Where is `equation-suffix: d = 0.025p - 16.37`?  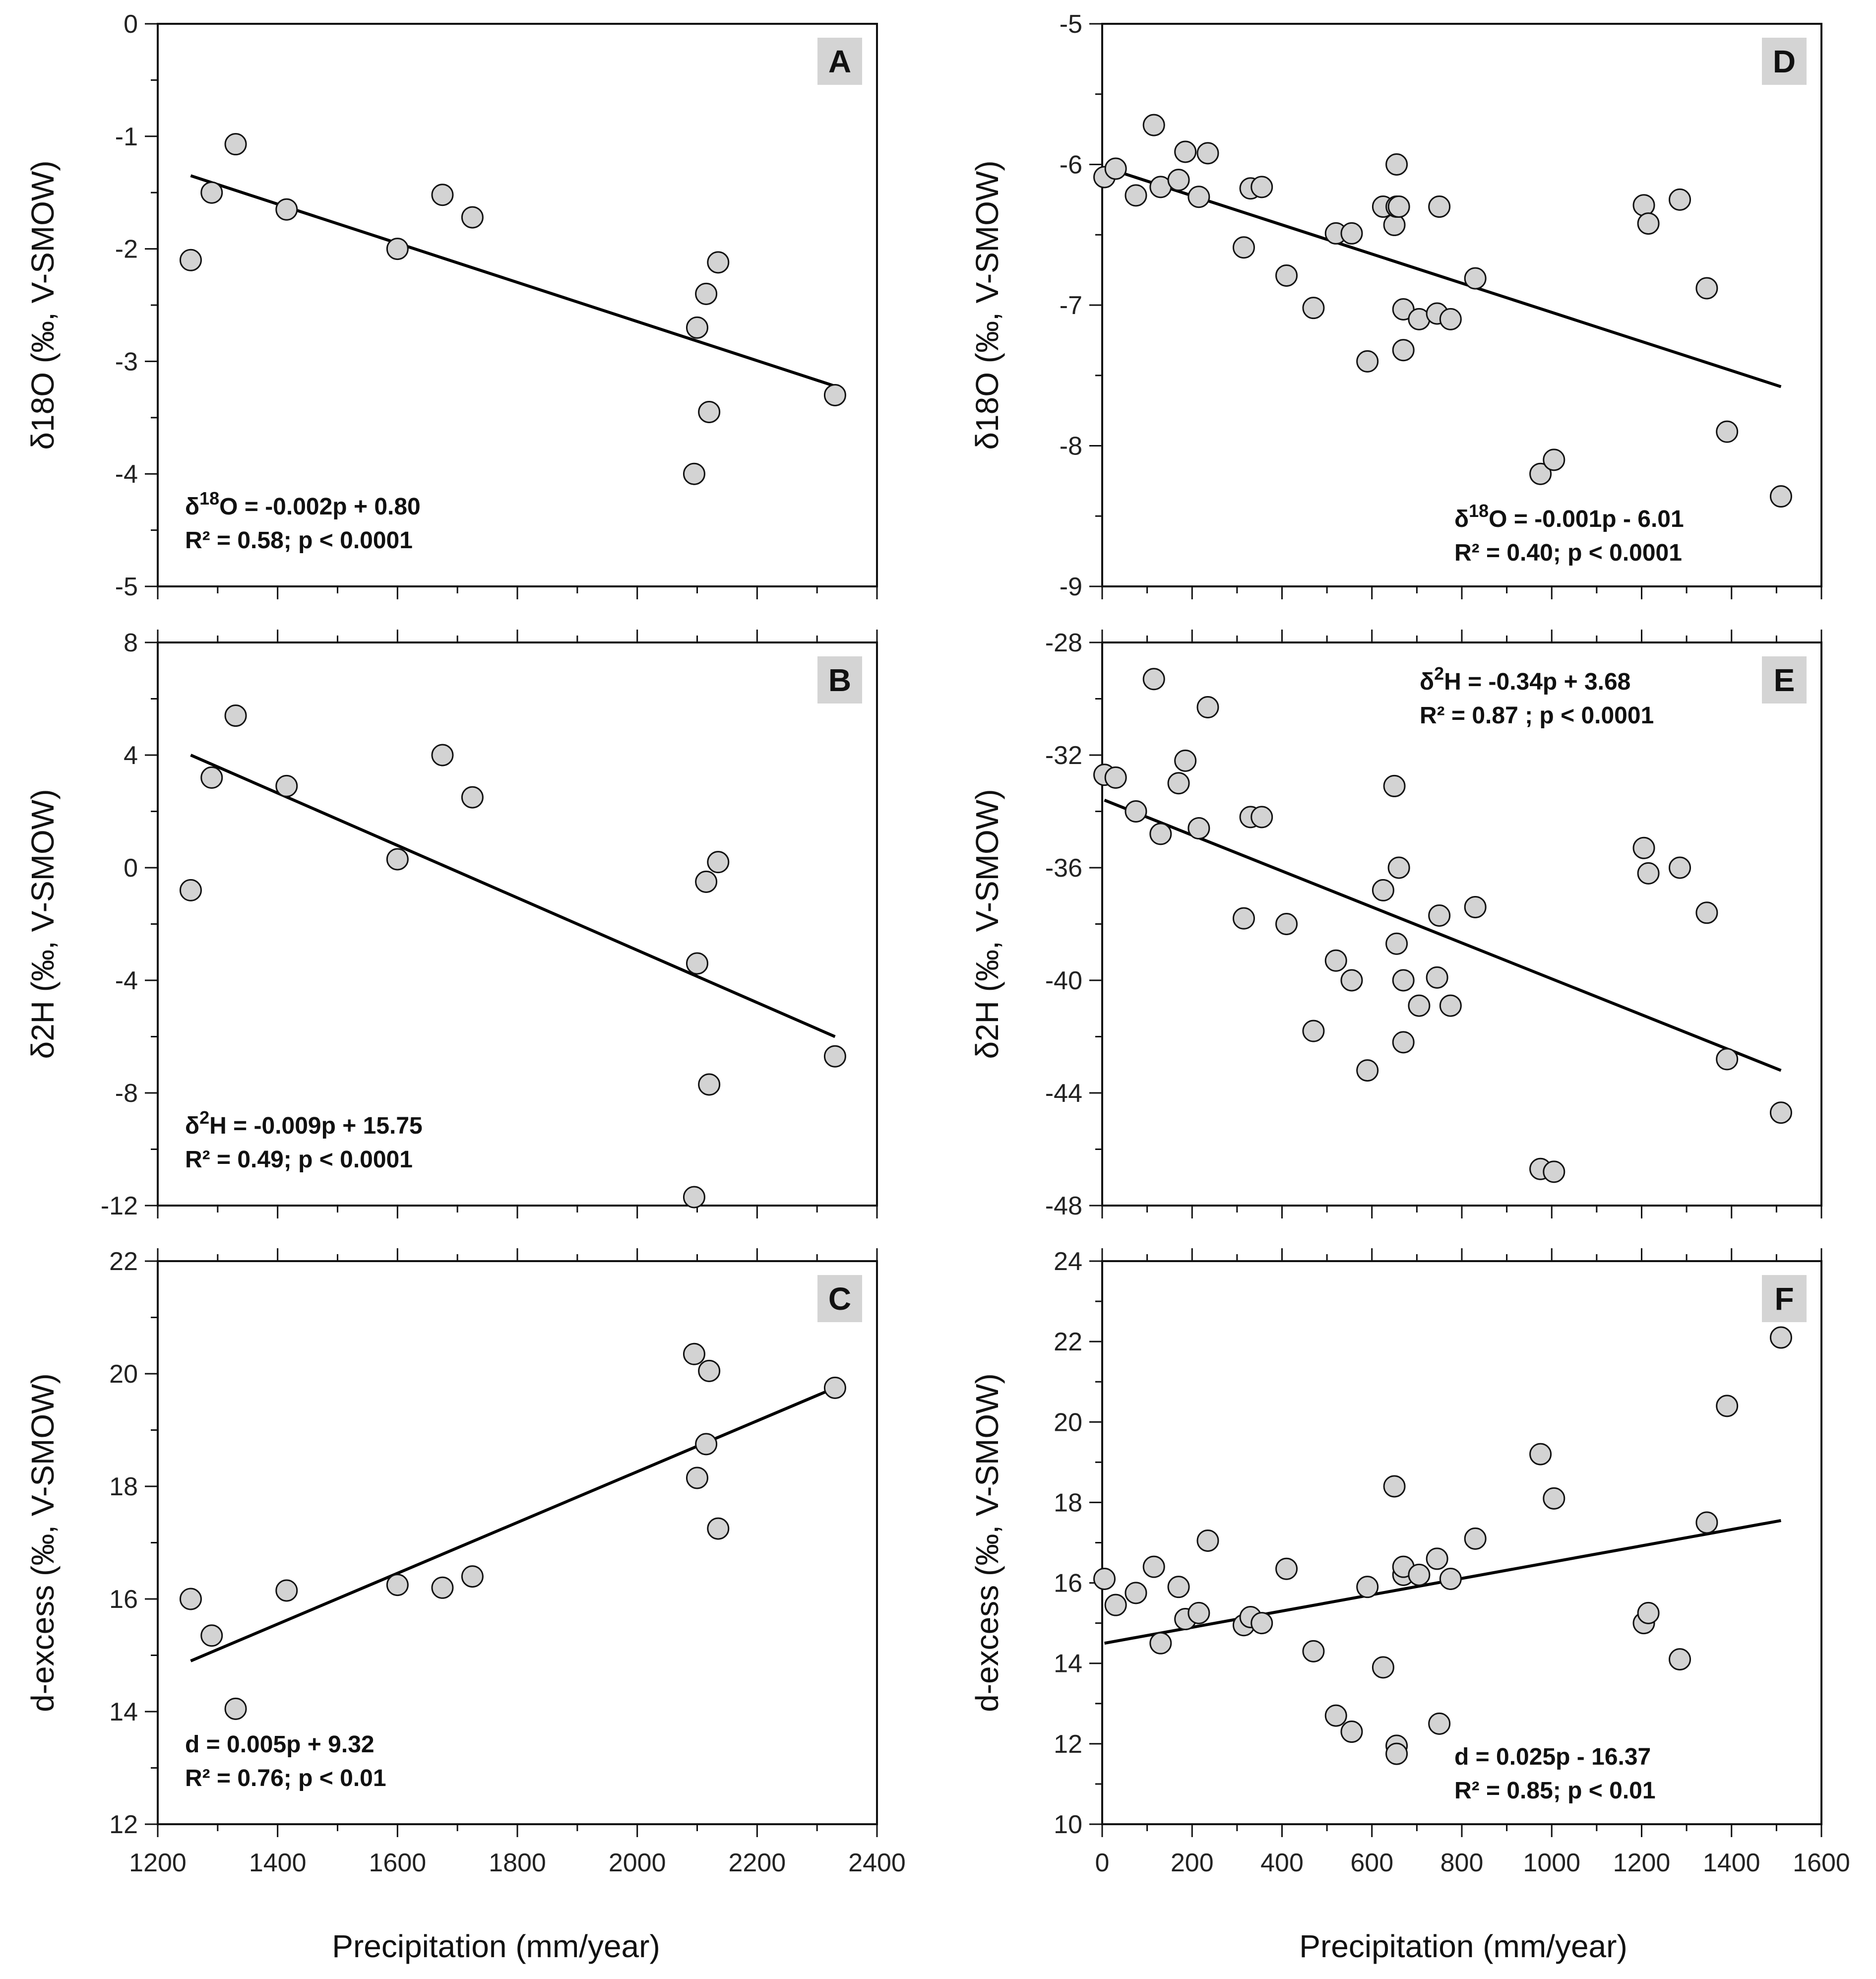
equation-suffix: d = 0.025p - 16.37 is located at coordinates (1552, 1757).